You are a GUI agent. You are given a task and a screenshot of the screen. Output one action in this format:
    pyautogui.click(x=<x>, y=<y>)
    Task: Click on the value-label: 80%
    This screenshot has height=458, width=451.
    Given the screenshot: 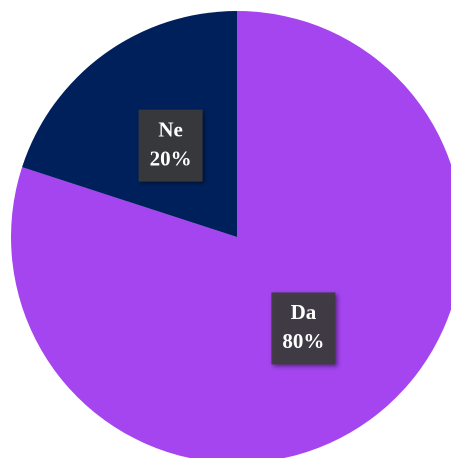 What is the action you would take?
    pyautogui.click(x=303, y=341)
    